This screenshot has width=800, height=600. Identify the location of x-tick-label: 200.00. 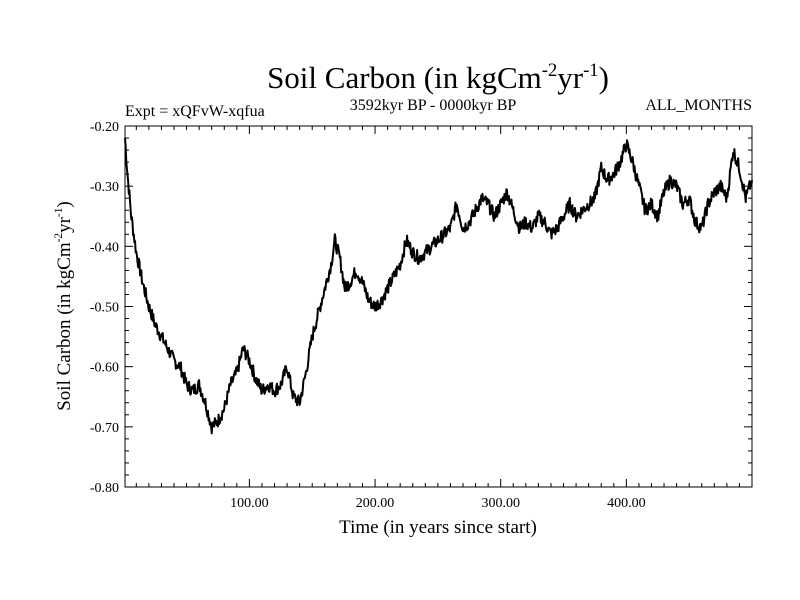
(375, 503).